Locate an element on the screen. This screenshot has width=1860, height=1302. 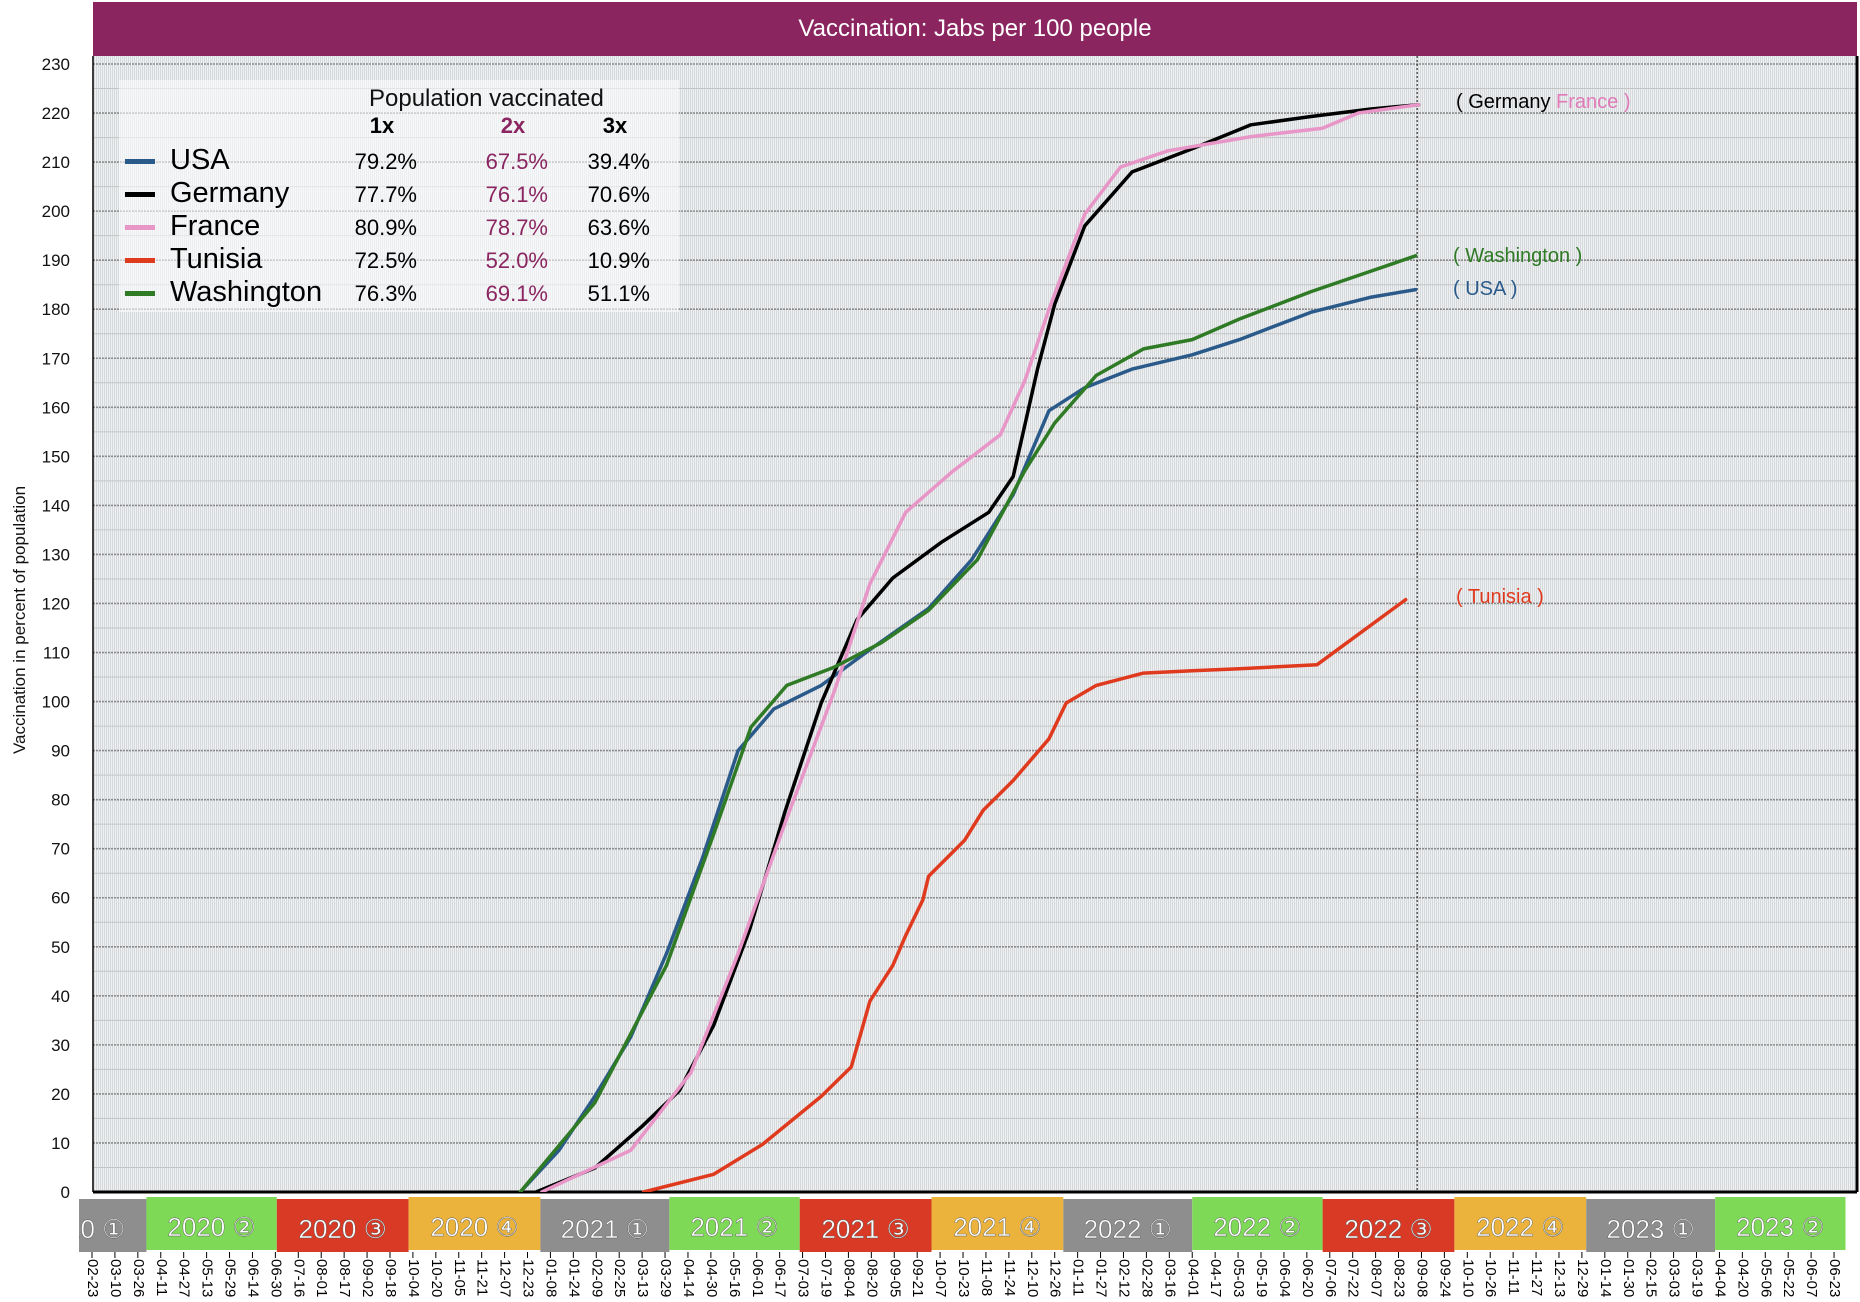
x-tick-label: 07-16 is located at coordinates (298, 1278).